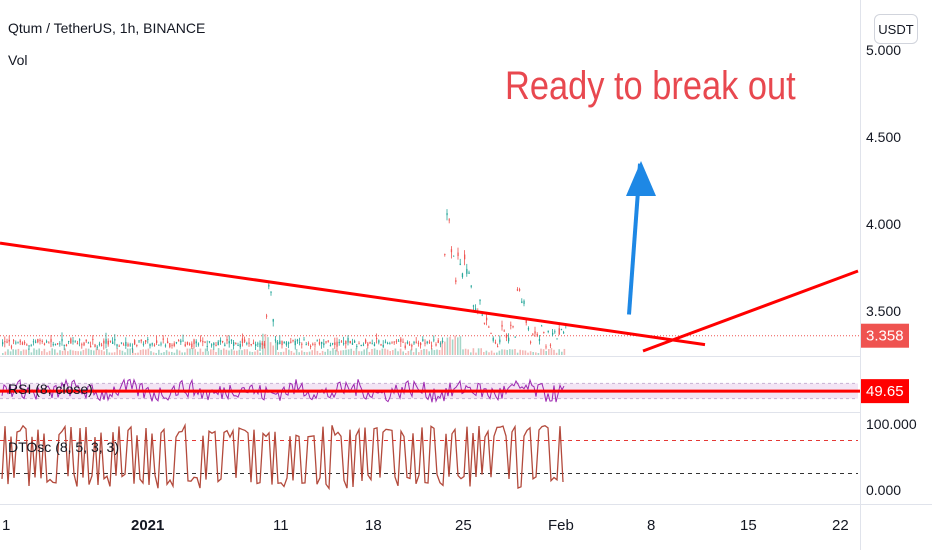 The image size is (932, 550). What do you see at coordinates (883, 137) in the screenshot?
I see `price-tick-label: 4.500` at bounding box center [883, 137].